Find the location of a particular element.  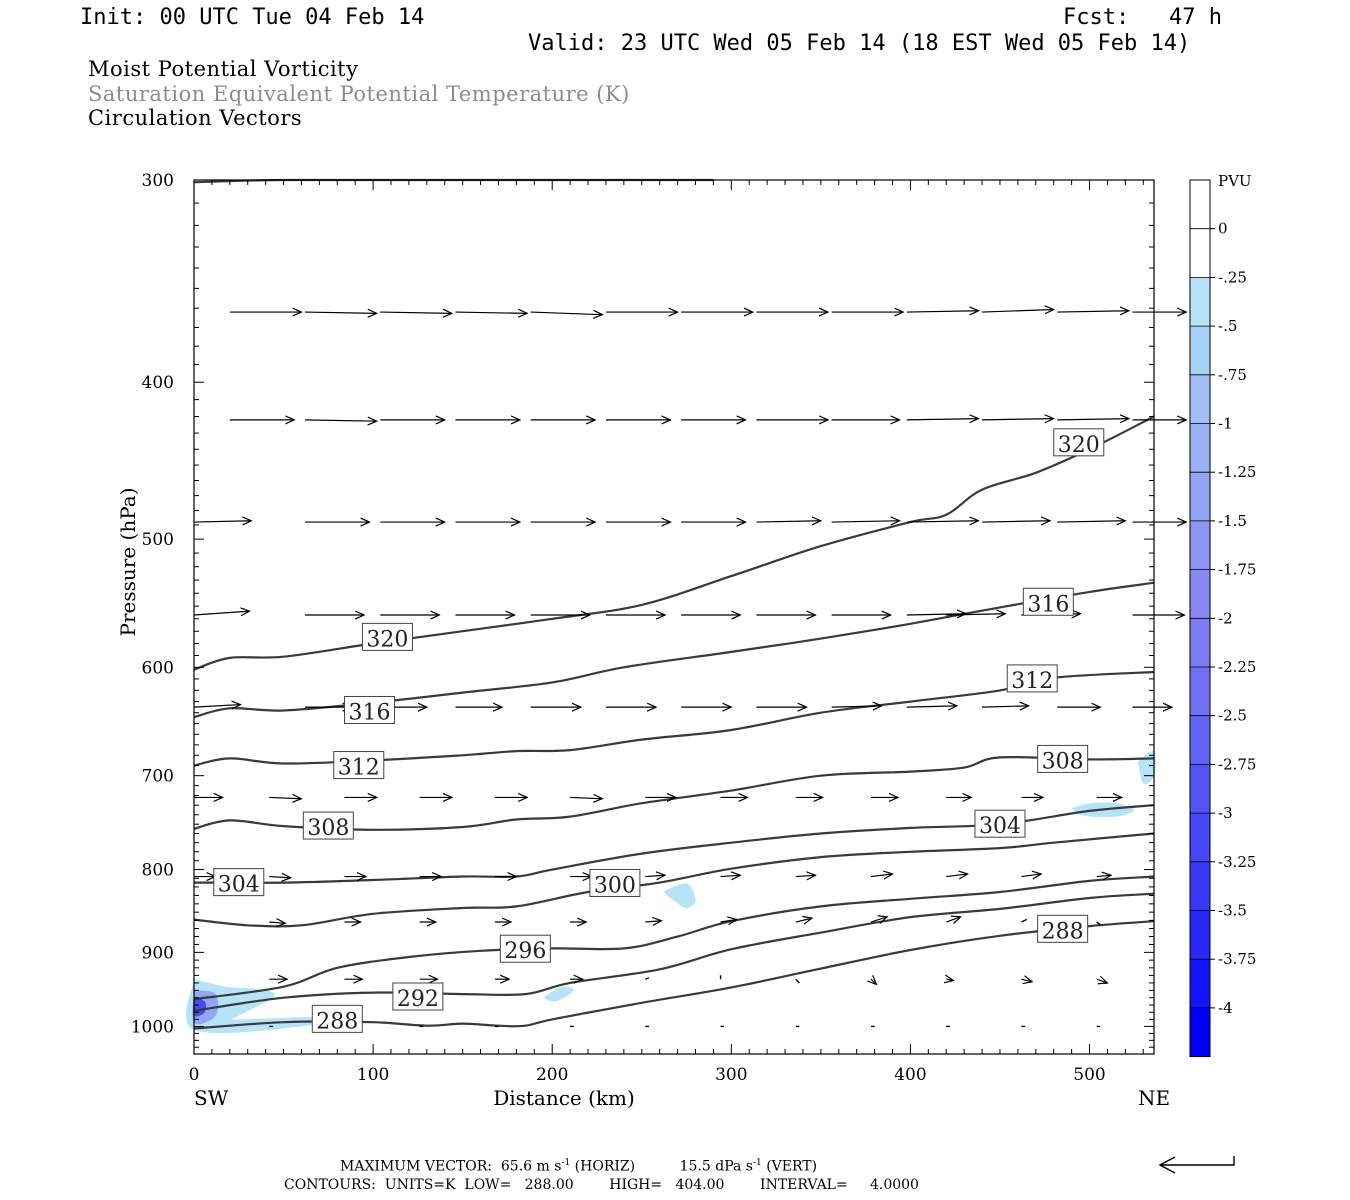

y-tick-label: 400 is located at coordinates (158, 383).